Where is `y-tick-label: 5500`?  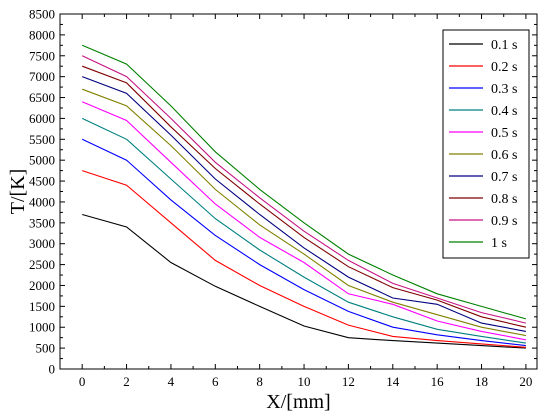
y-tick-label: 5500 is located at coordinates (42, 139).